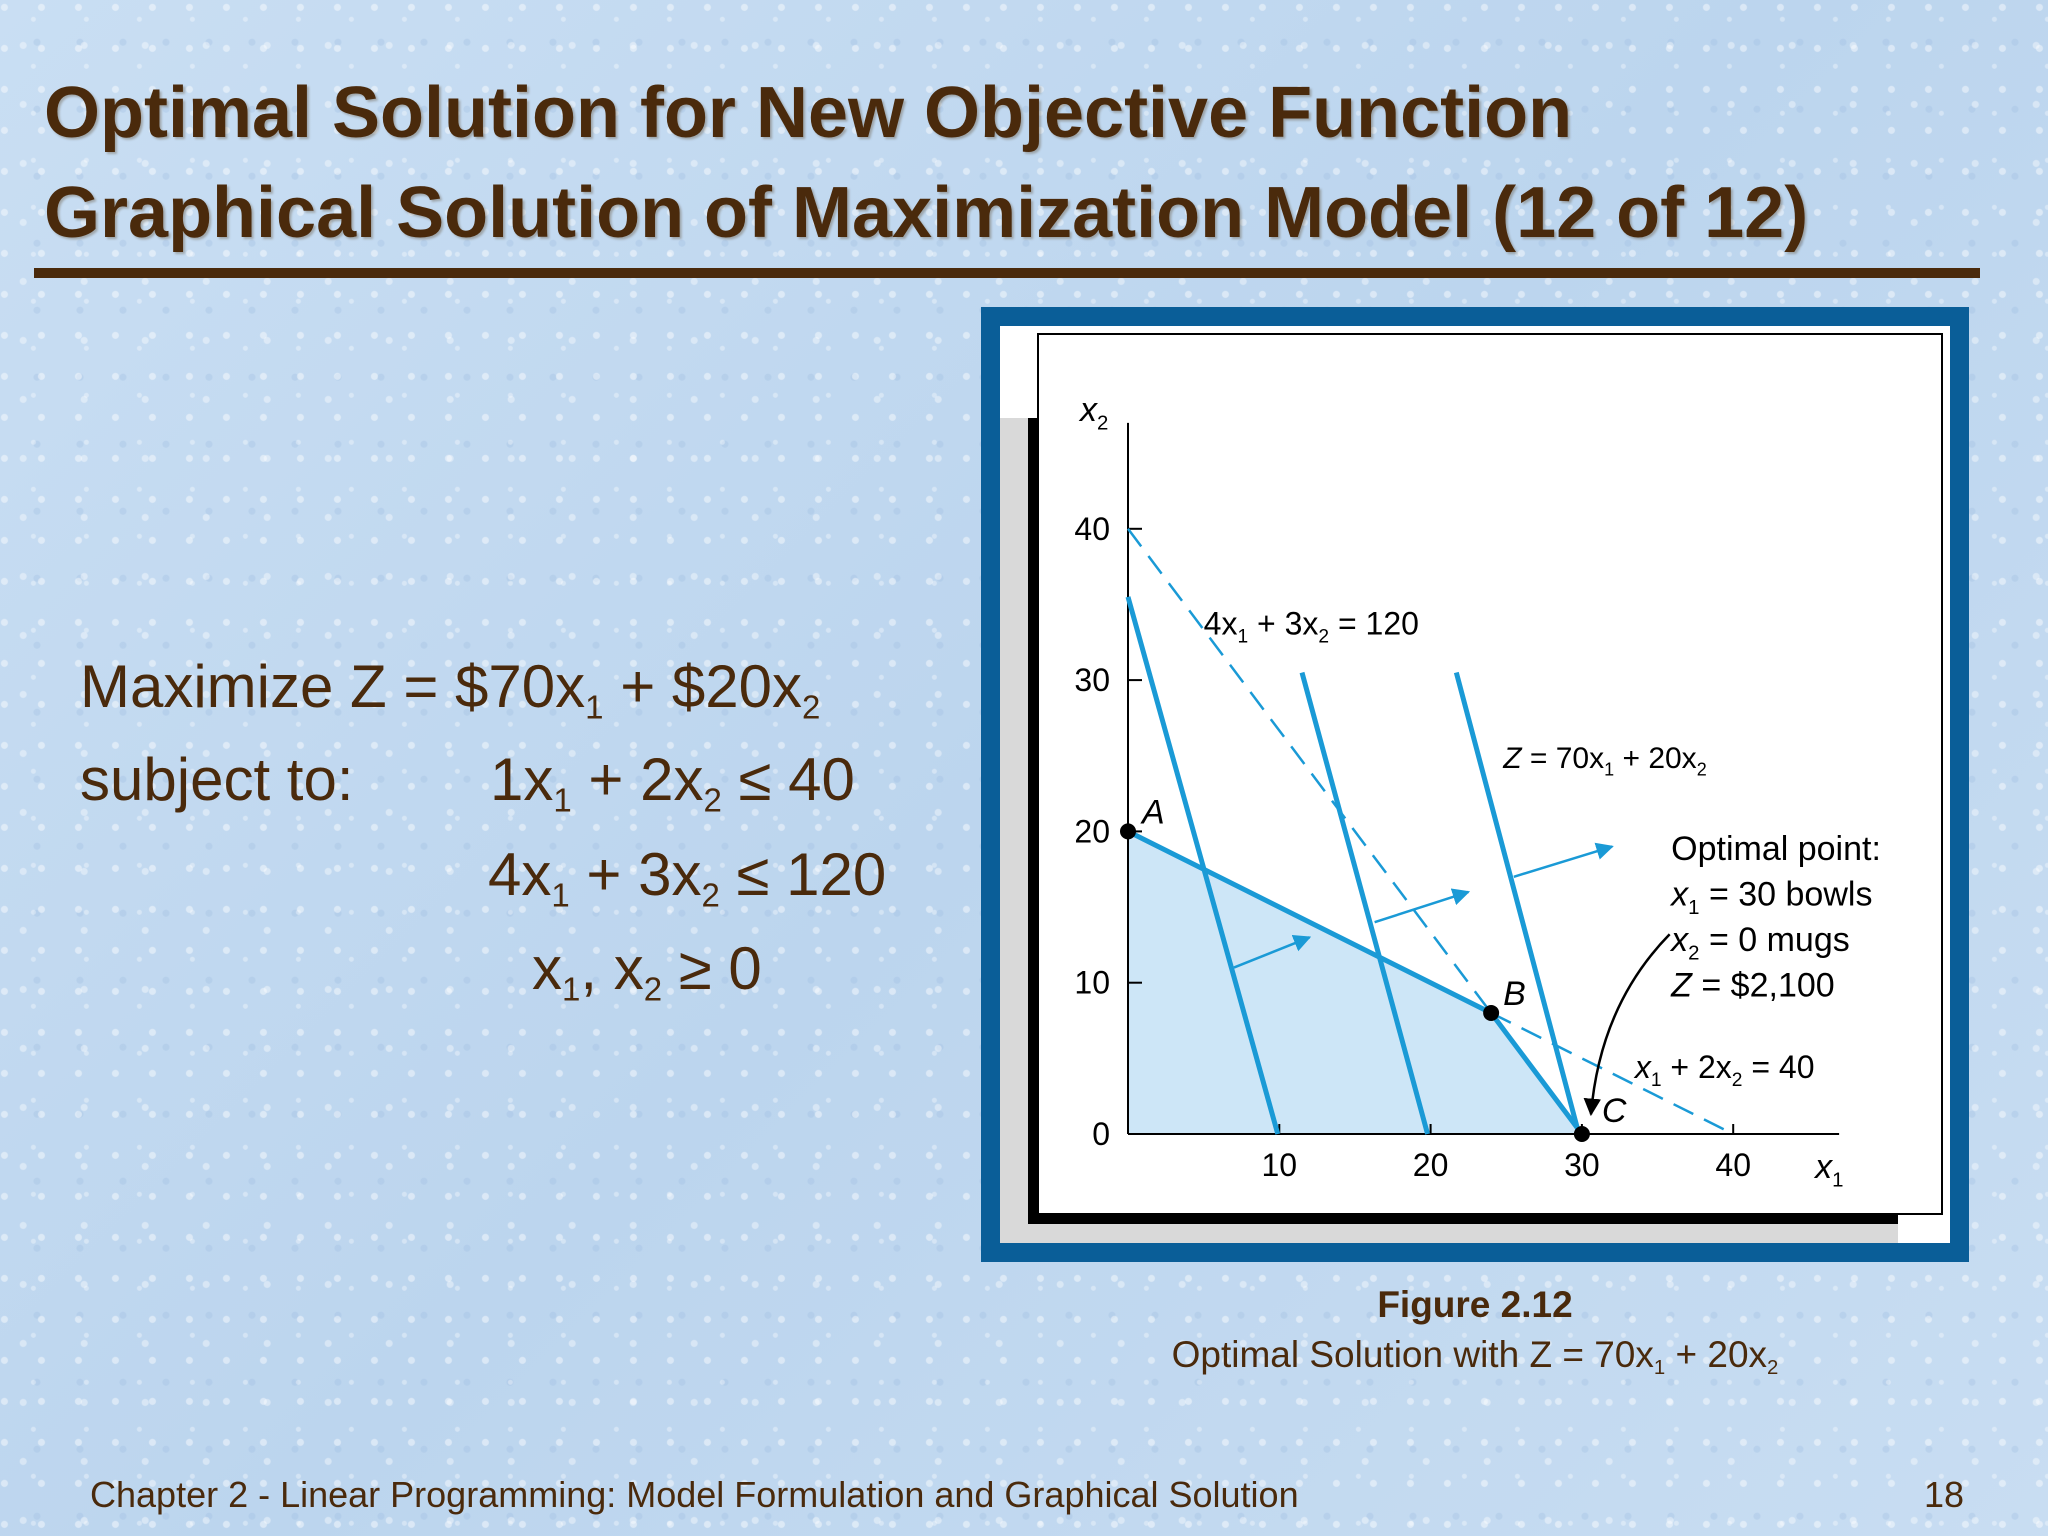 This screenshot has width=2048, height=1536. I want to click on optimal-x2-value: x2 = 0 mugs, so click(1759, 943).